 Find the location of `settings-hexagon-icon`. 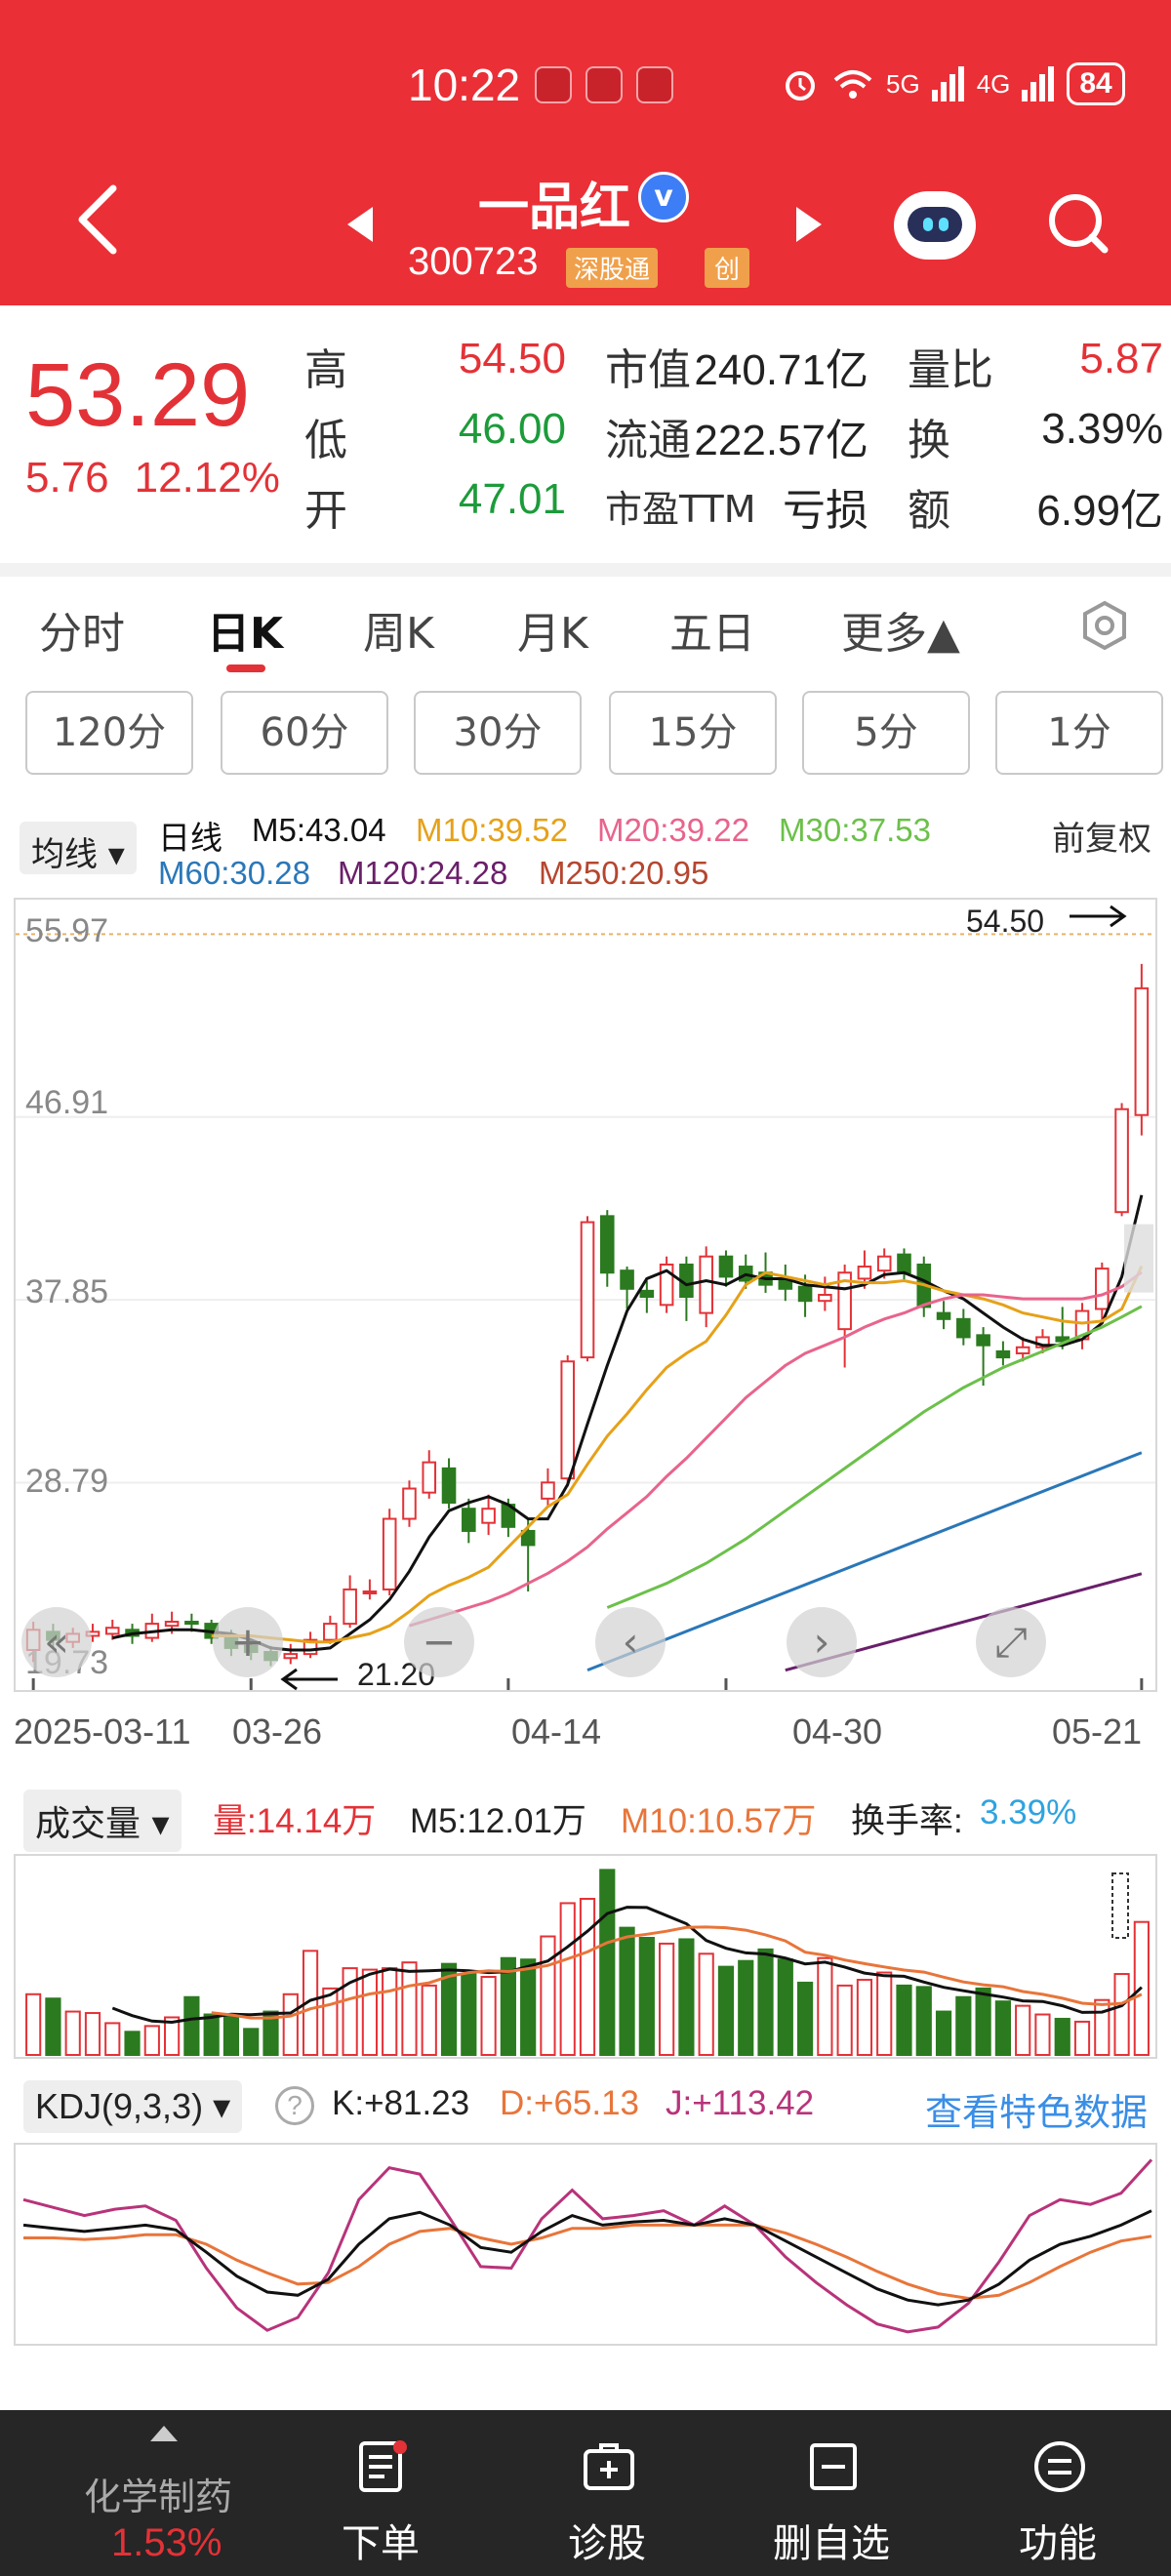

settings-hexagon-icon is located at coordinates (1104, 625).